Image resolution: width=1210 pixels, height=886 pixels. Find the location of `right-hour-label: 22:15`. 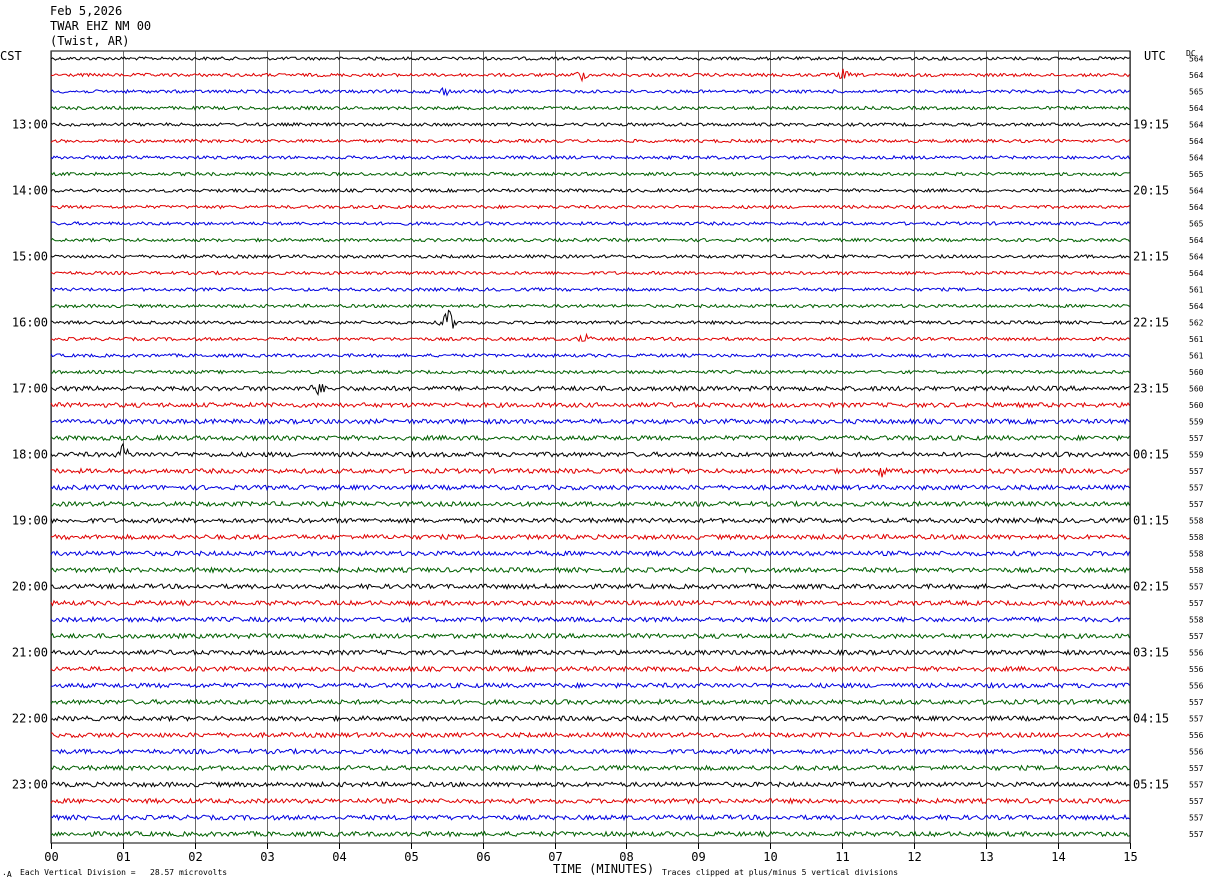

right-hour-label: 22:15 is located at coordinates (1151, 323).